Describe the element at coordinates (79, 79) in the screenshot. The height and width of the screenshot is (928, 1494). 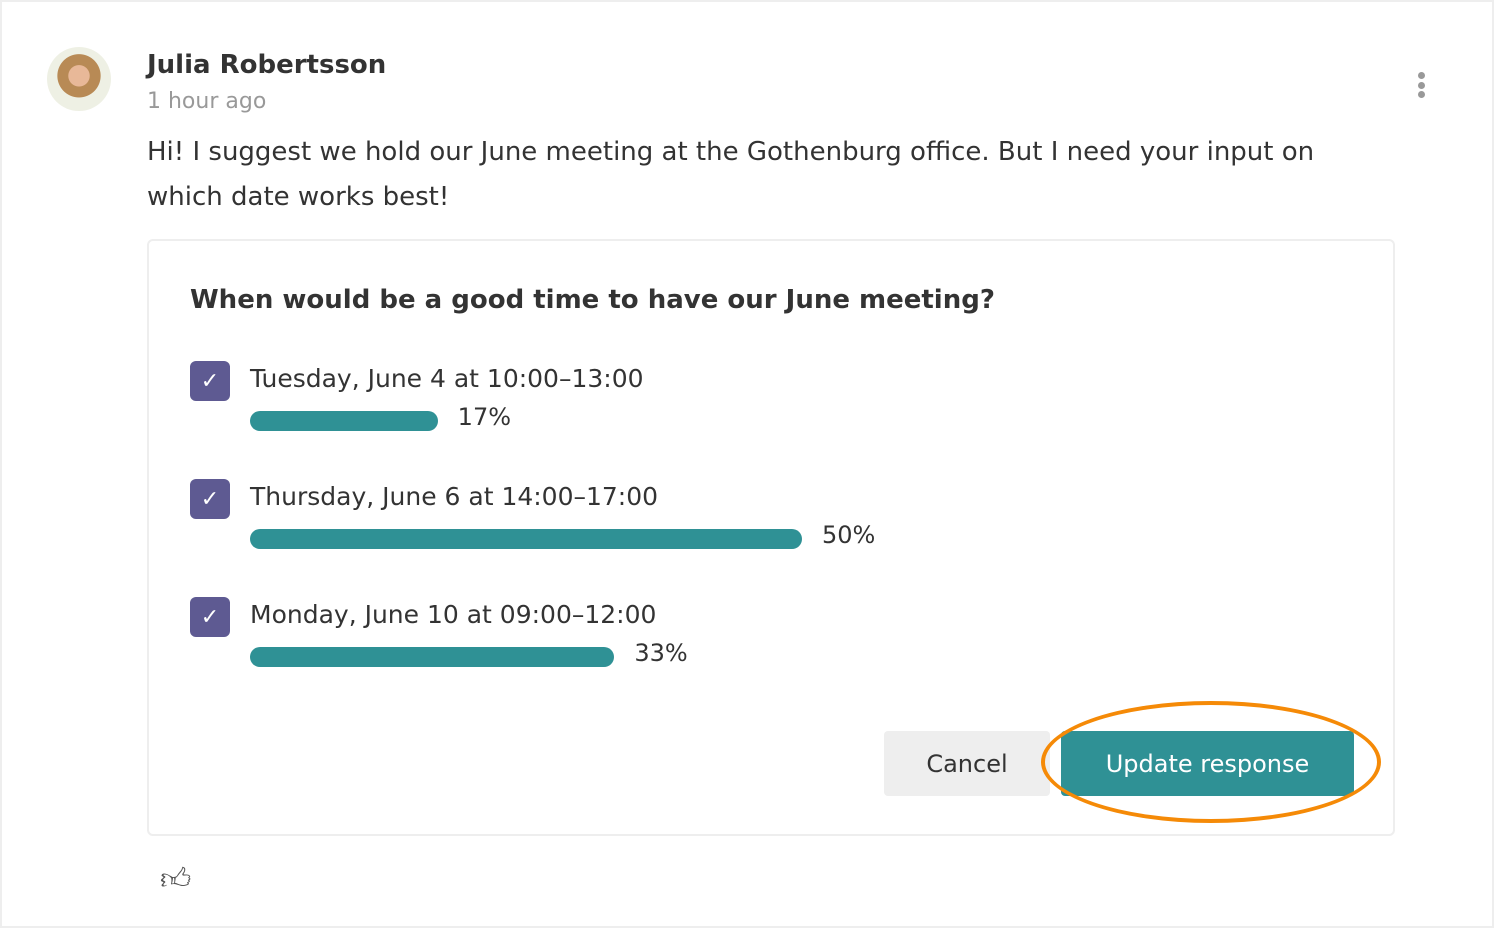
I see `avatar` at that location.